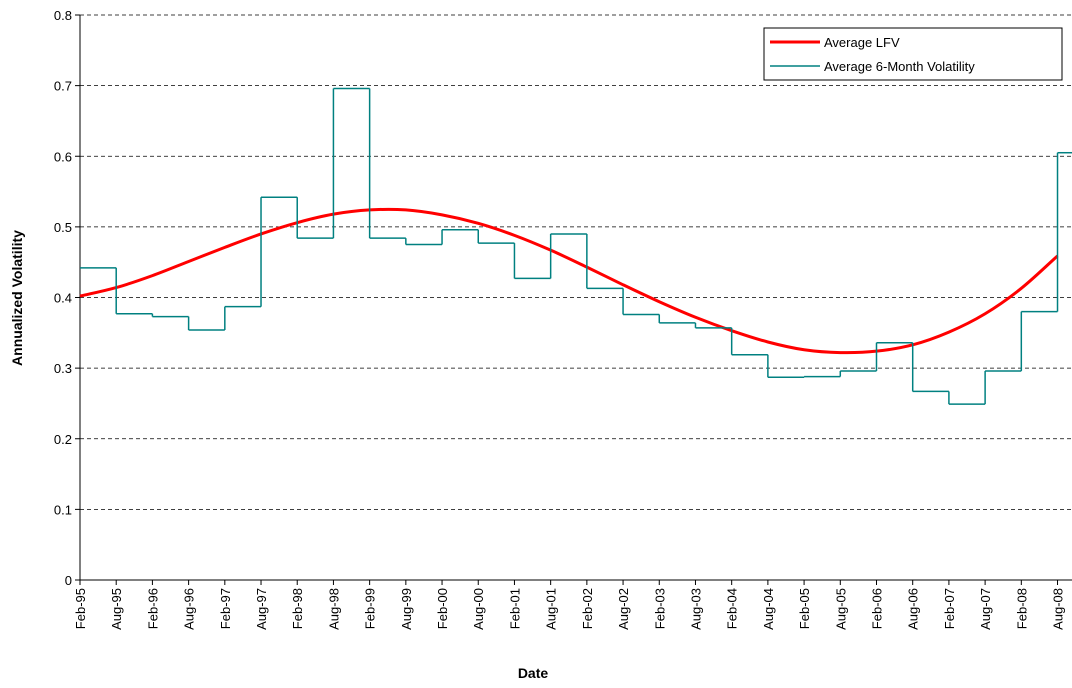 The height and width of the screenshot is (688, 1072). Describe the element at coordinates (478, 609) in the screenshot. I see `x-tick-label: Aug-00` at that location.